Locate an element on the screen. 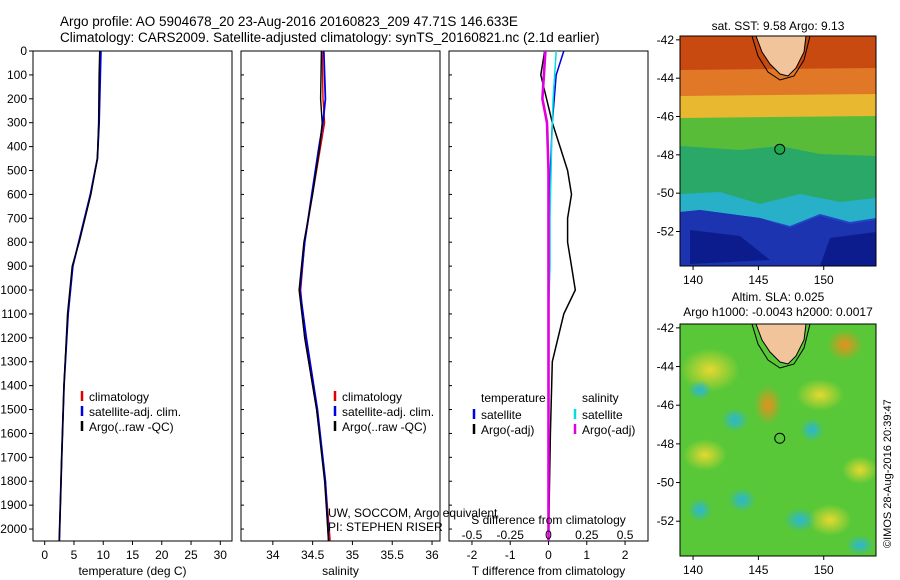  footer-pi: PI: STEPHEN RISER is located at coordinates (385, 527).